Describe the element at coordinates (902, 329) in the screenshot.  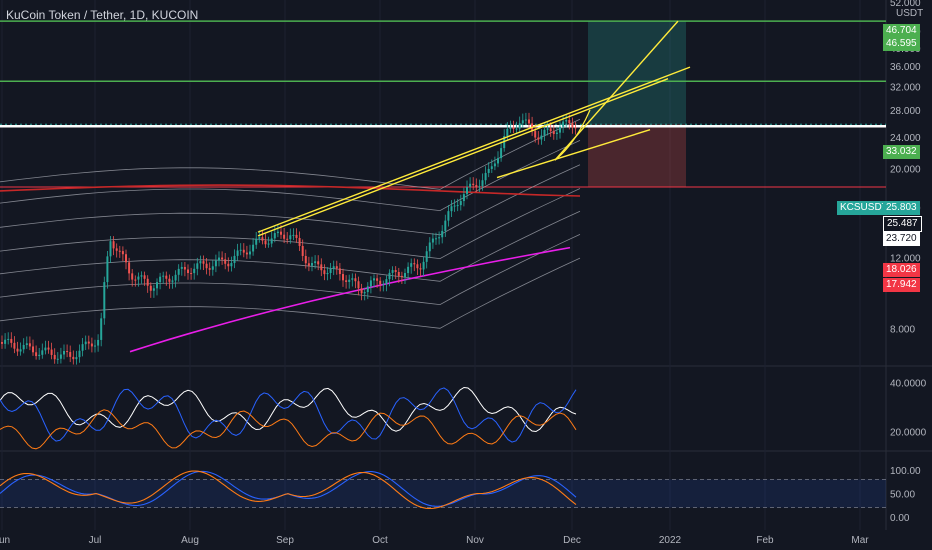
I see `price-tick-label: 8.000` at that location.